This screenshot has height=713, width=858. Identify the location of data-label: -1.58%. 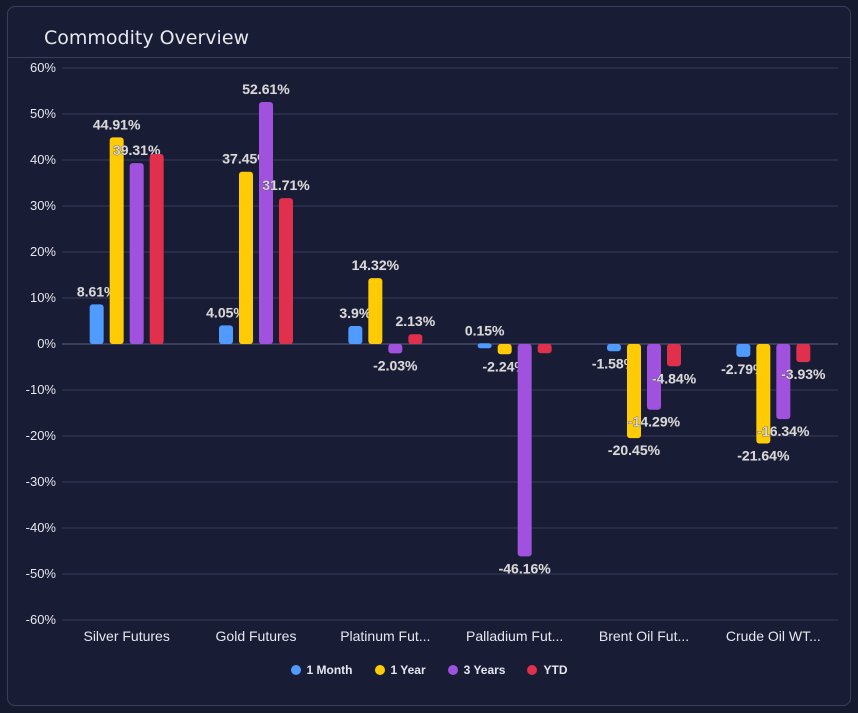
(614, 363).